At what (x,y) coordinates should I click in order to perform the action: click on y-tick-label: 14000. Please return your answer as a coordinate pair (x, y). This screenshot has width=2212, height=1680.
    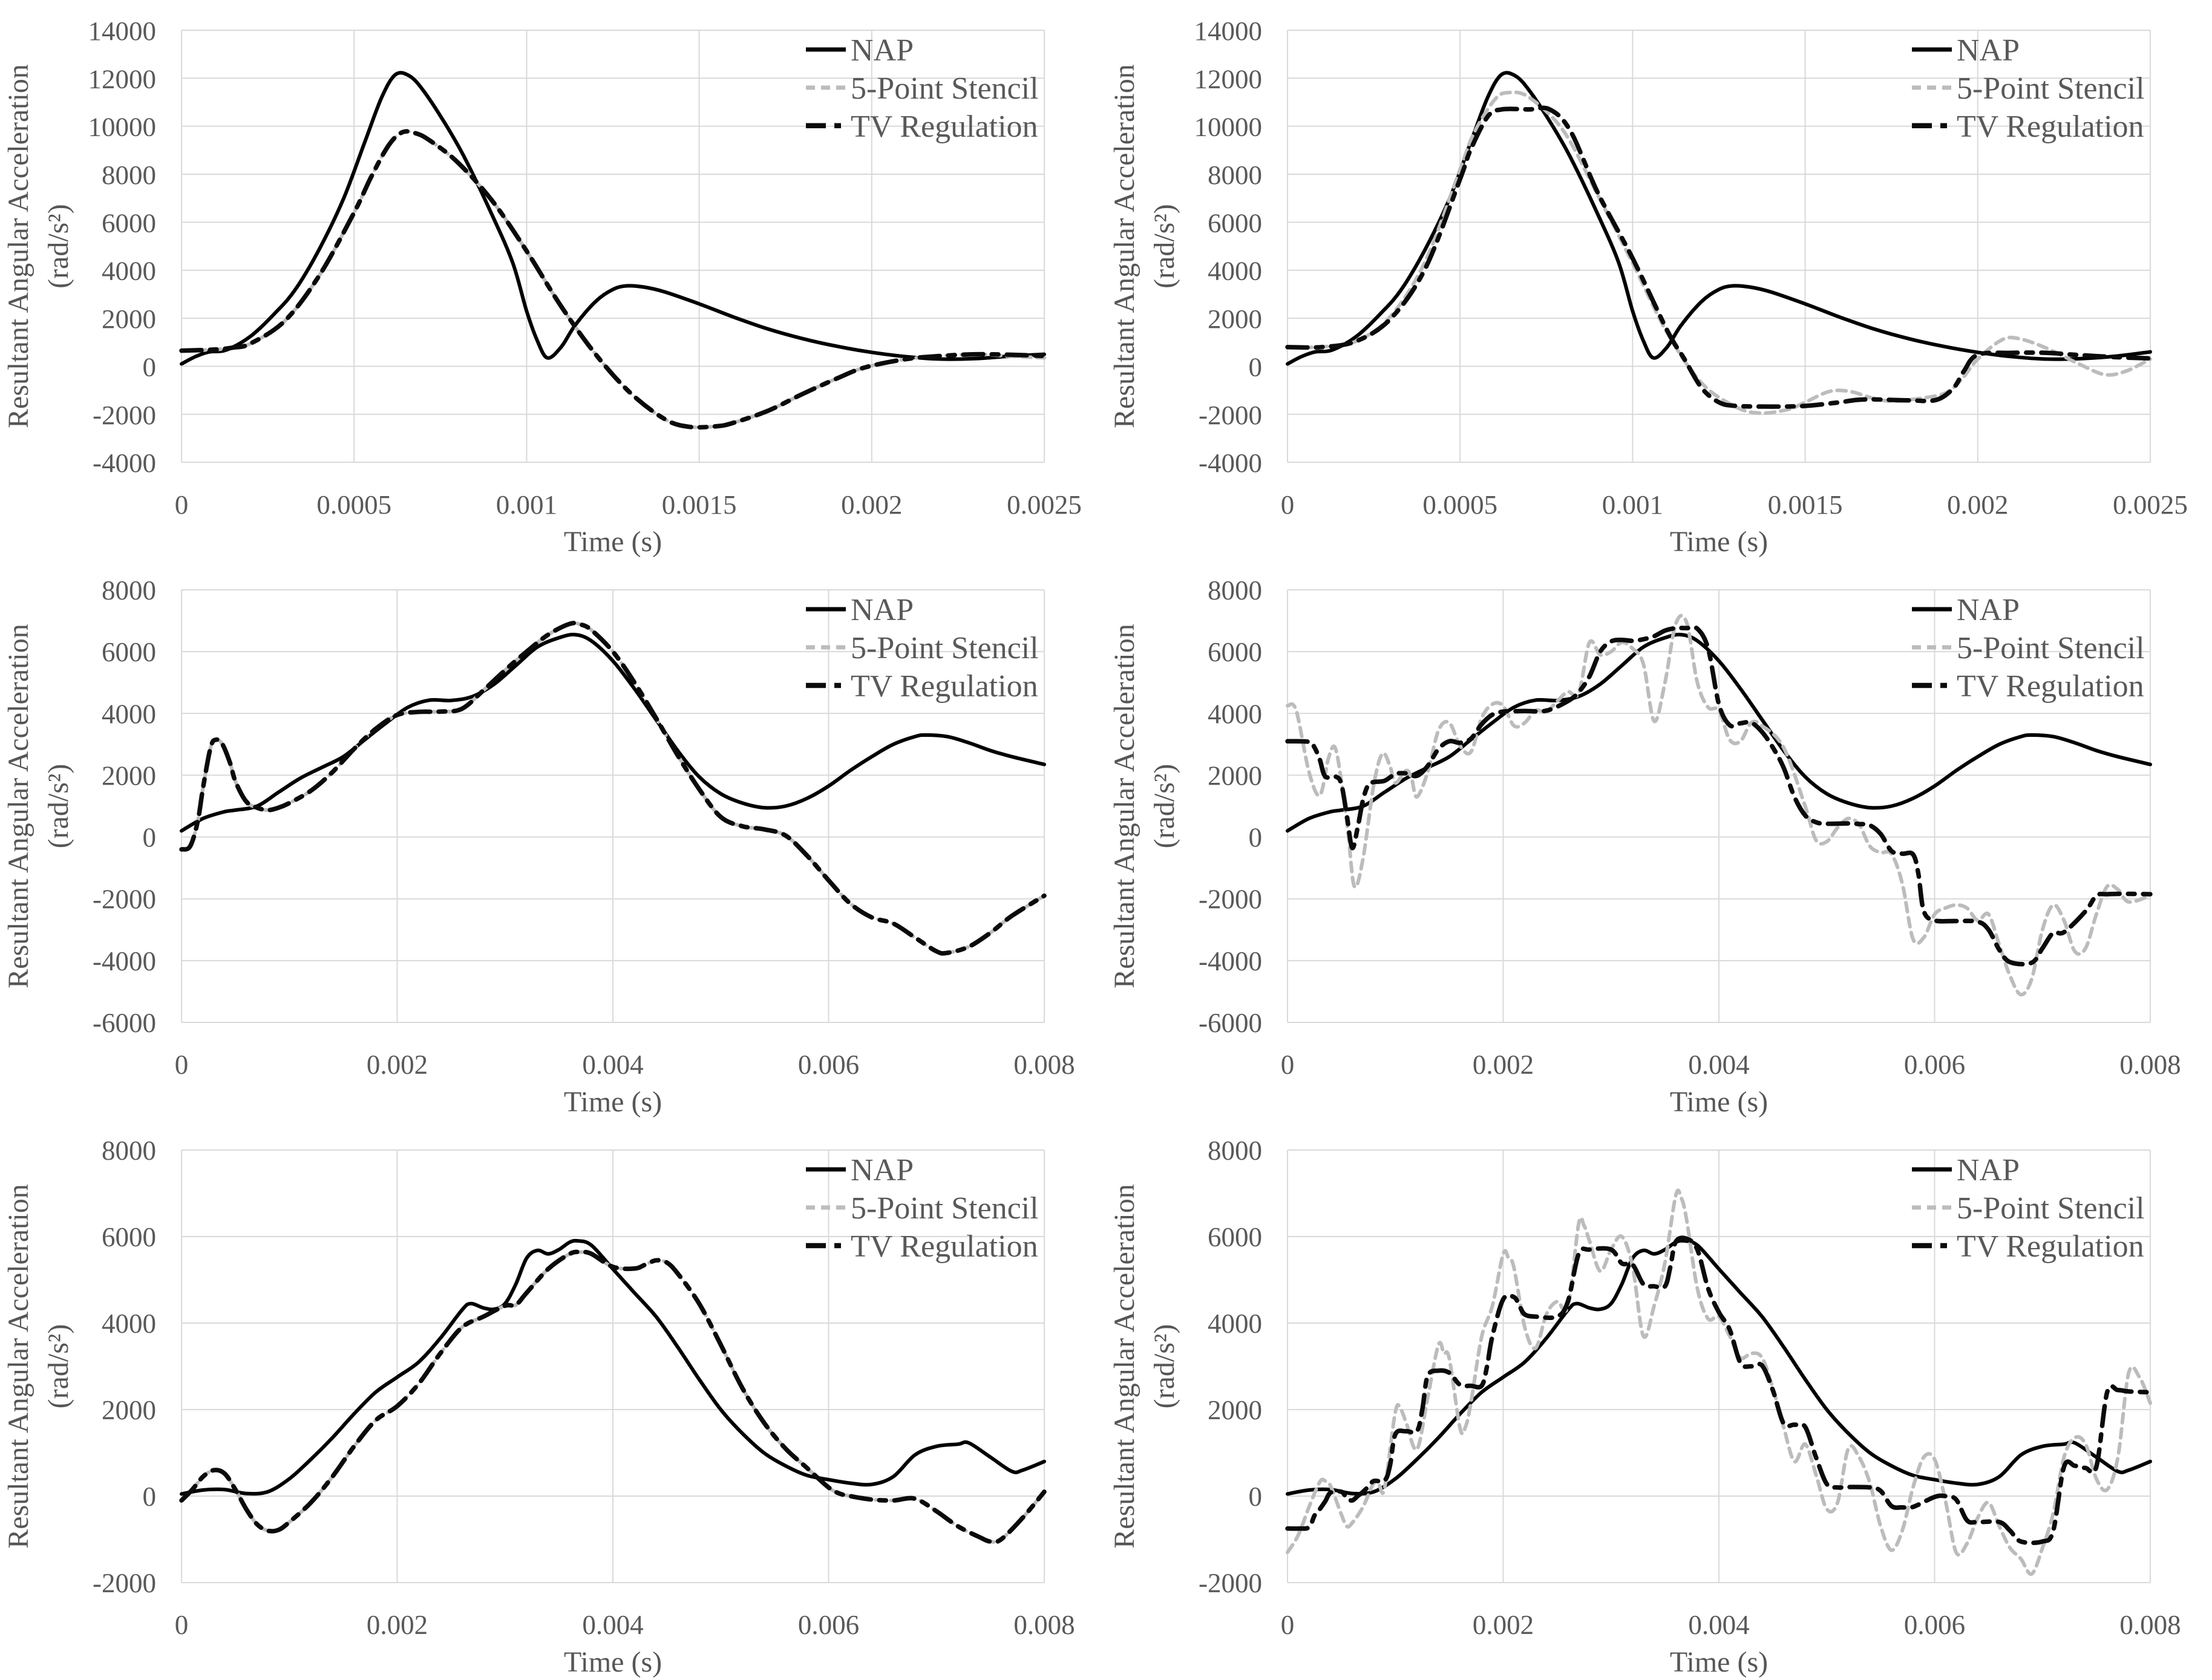
    Looking at the image, I should click on (122, 31).